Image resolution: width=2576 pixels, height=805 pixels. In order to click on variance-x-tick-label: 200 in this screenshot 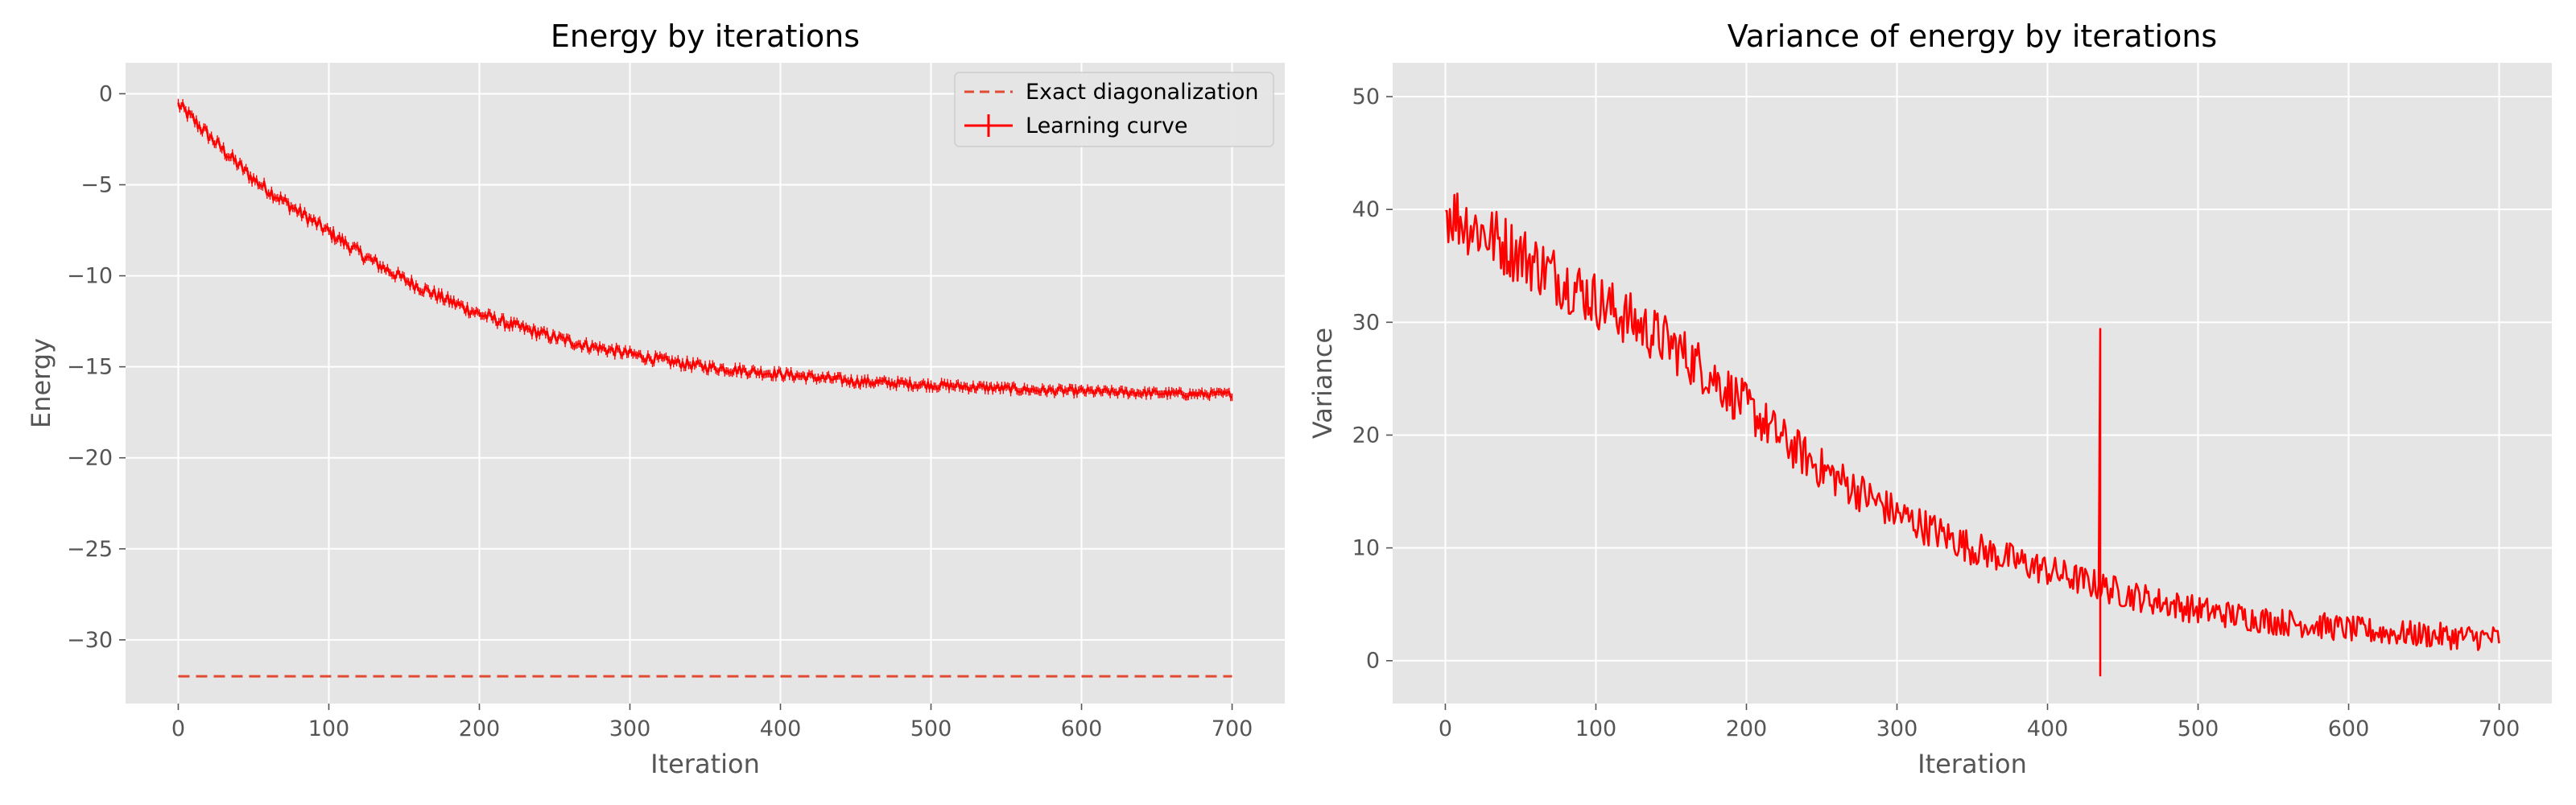, I will do `click(1747, 728)`.